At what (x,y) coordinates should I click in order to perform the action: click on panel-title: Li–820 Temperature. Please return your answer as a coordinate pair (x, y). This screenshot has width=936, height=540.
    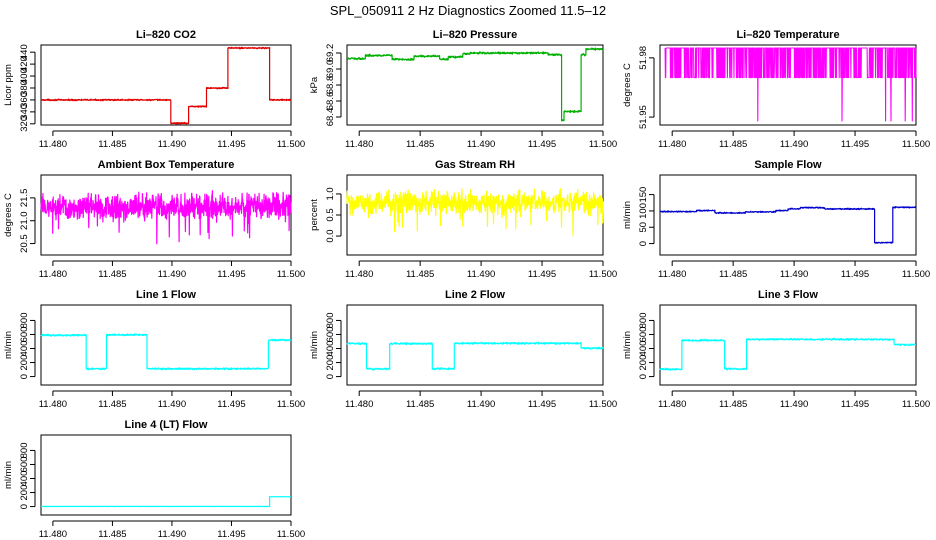
    Looking at the image, I should click on (787, 35).